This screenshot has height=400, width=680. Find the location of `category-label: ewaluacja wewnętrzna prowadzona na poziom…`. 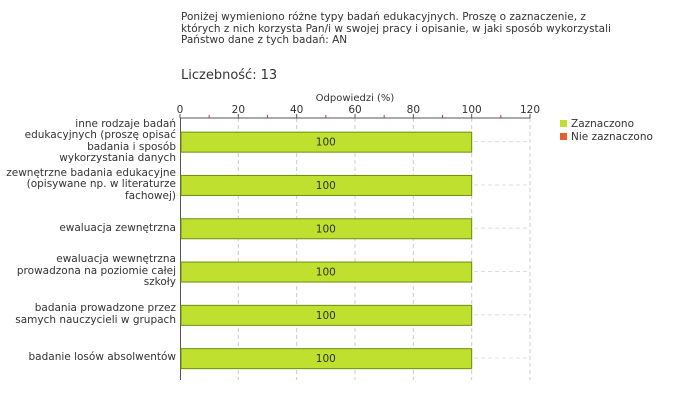

category-label: ewaluacja wewnętrzna prowadzona na poziom… is located at coordinates (96, 271).